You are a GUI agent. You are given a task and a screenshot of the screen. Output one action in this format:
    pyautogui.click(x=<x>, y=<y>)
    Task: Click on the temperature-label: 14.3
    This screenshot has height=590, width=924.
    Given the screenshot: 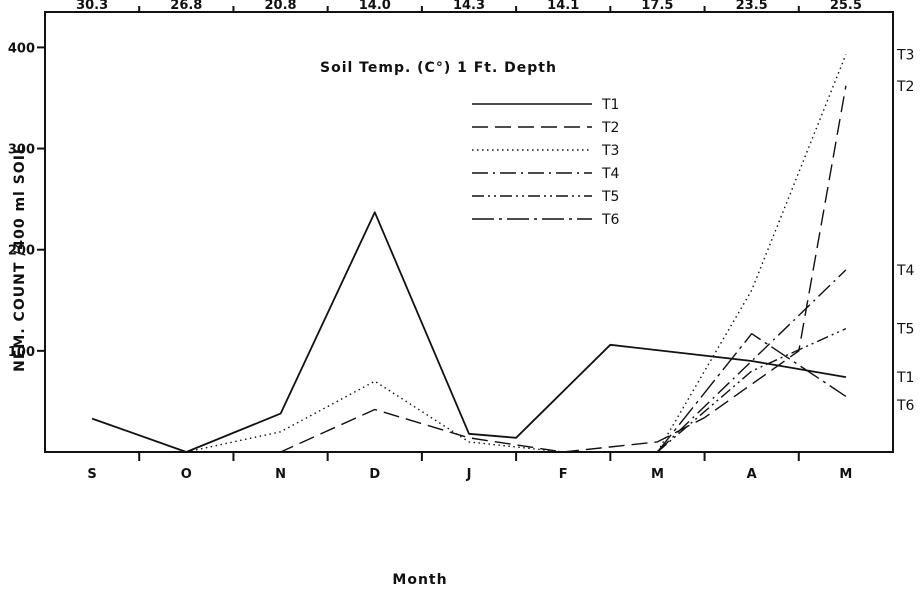 What is the action you would take?
    pyautogui.click(x=469, y=6)
    